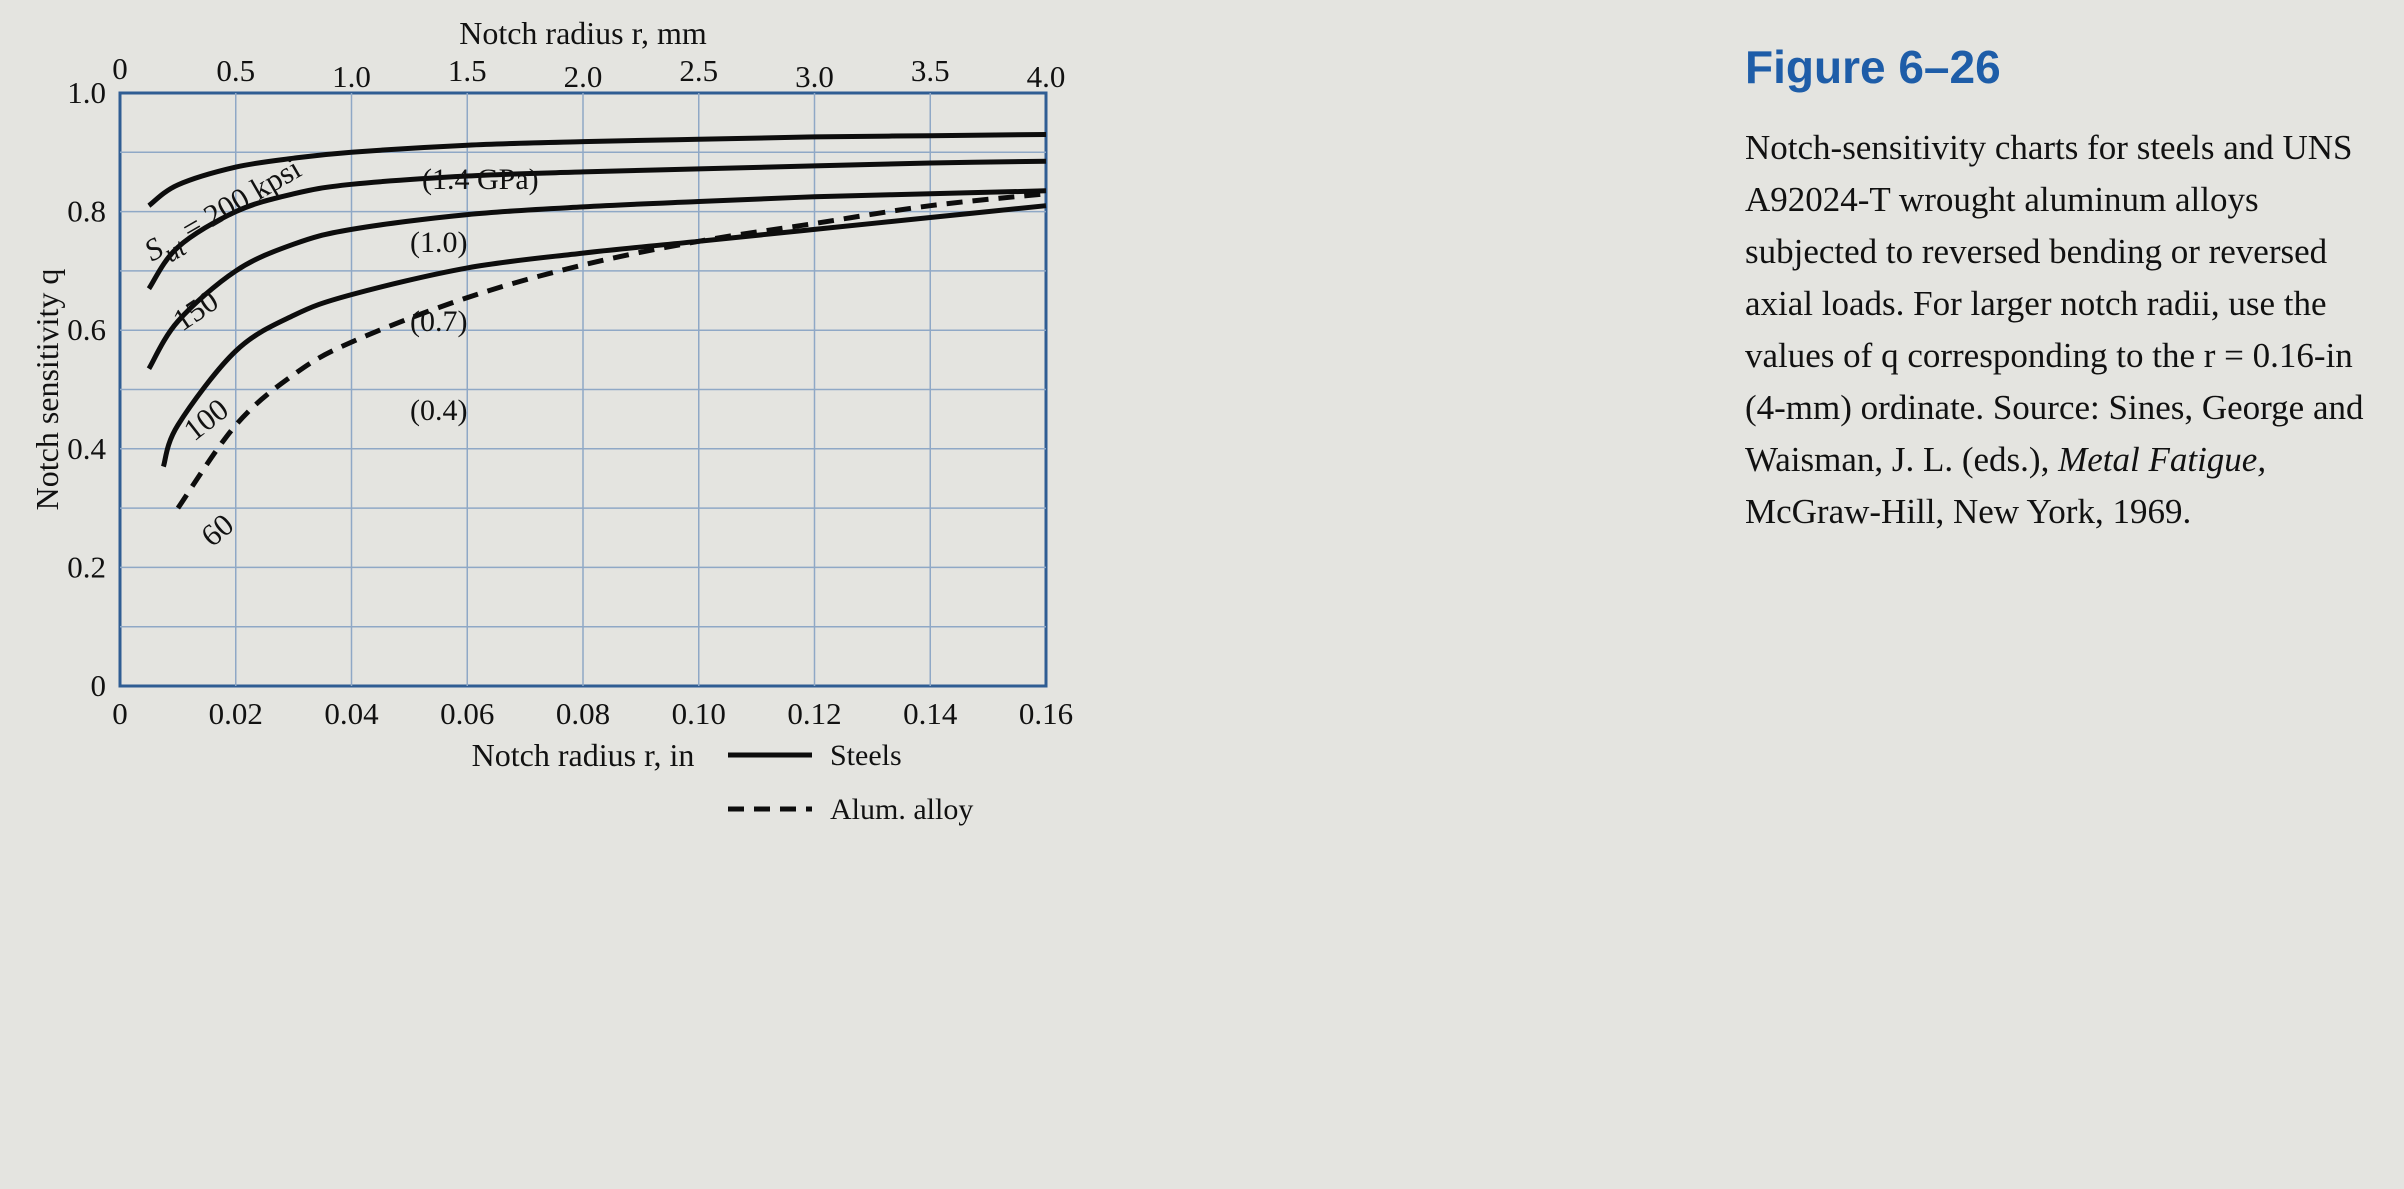 This screenshot has width=2404, height=1189. Describe the element at coordinates (99, 685) in the screenshot. I see `y-tick-label: 0` at that location.